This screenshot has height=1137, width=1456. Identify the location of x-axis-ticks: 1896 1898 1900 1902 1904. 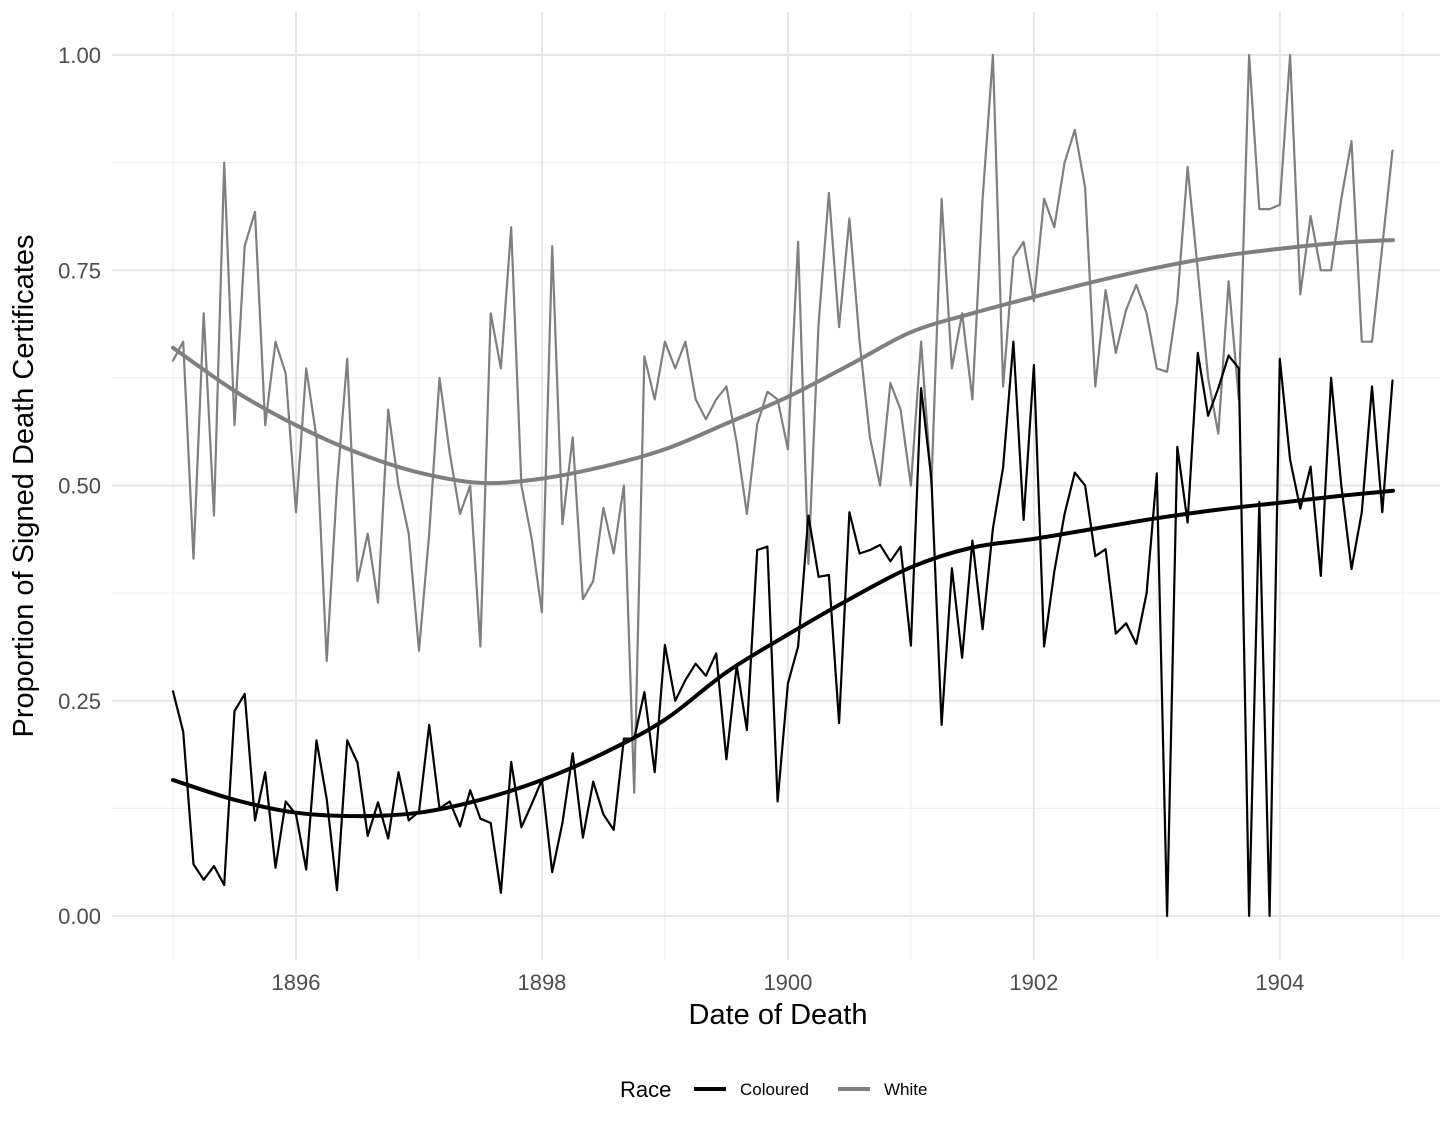
(788, 982).